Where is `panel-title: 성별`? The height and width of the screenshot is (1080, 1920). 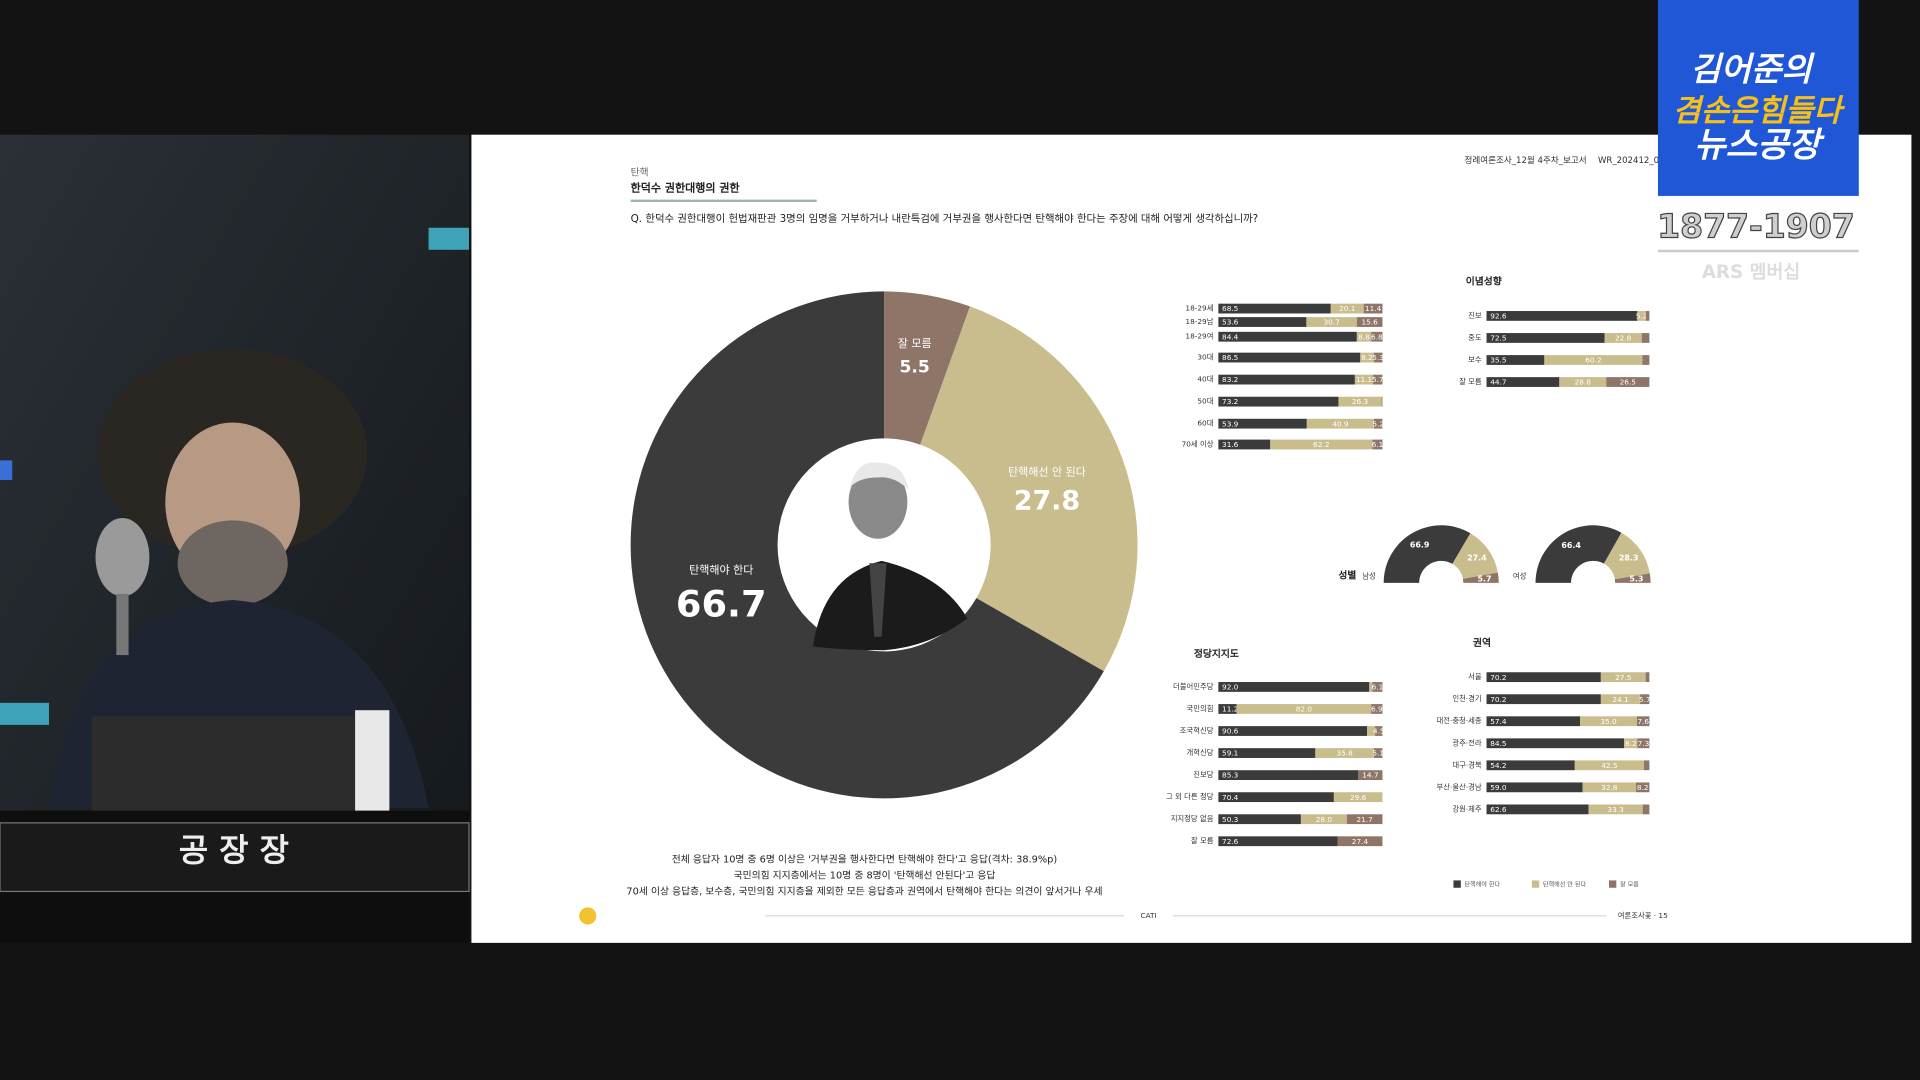
panel-title: 성별 is located at coordinates (1347, 575).